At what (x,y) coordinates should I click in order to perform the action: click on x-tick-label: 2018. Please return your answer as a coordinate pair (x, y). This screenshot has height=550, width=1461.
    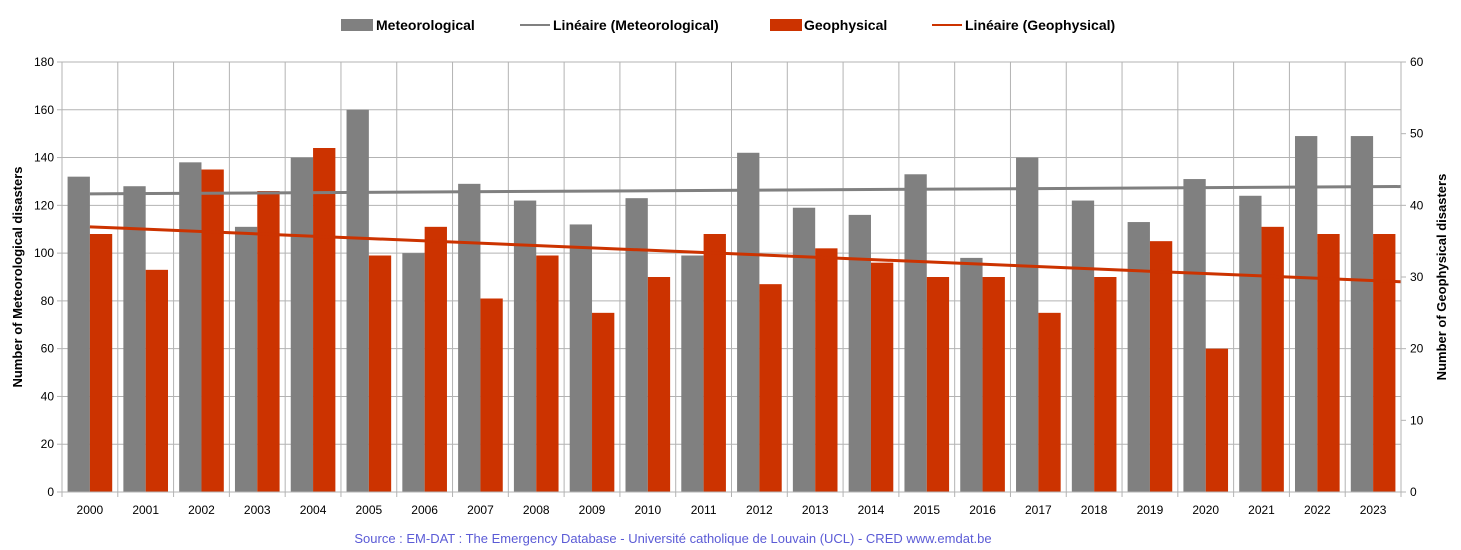
    Looking at the image, I should click on (1094, 510).